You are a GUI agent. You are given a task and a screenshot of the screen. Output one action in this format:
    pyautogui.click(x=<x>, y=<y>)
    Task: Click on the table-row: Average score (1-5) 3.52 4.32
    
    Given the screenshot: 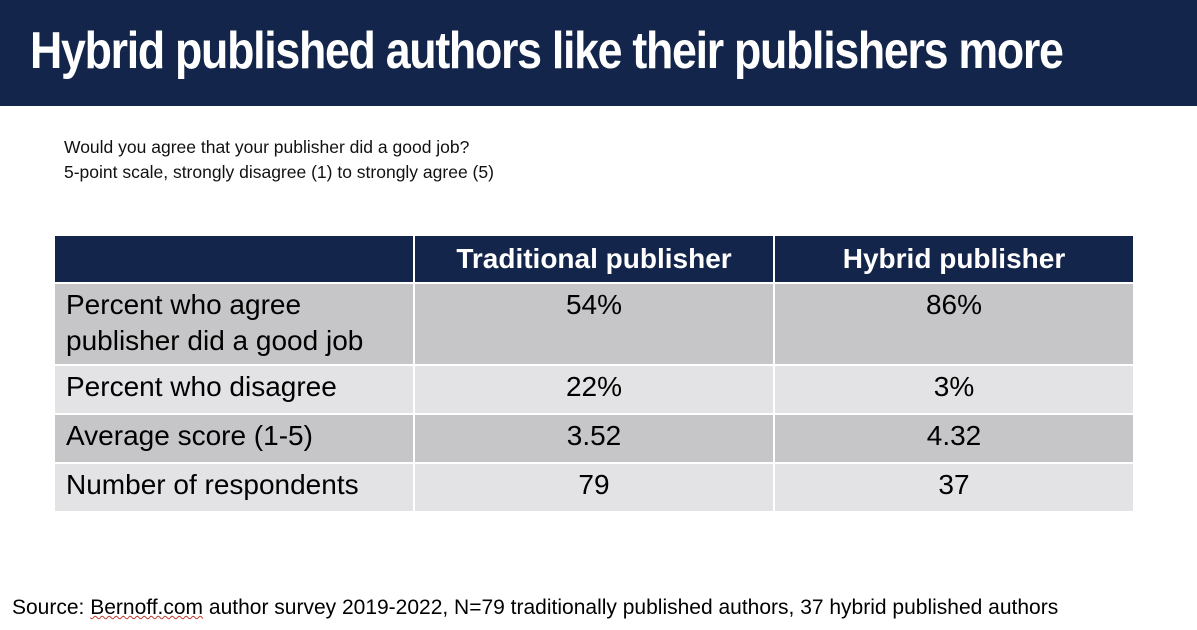 What is the action you would take?
    pyautogui.click(x=594, y=438)
    